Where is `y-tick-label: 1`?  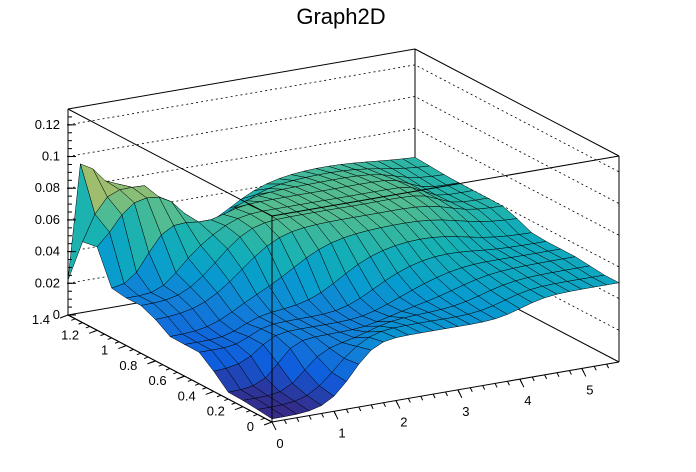 y-tick-label: 1 is located at coordinates (104, 350).